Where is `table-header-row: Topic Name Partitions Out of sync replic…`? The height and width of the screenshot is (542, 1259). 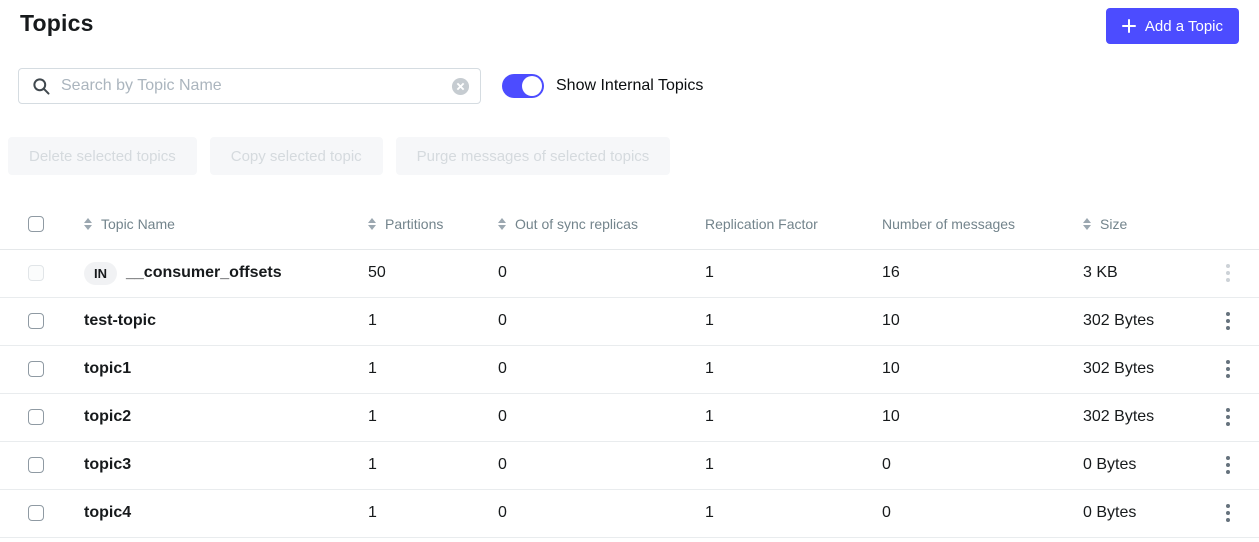 table-header-row: Topic Name Partitions Out of sync replic… is located at coordinates (629, 225).